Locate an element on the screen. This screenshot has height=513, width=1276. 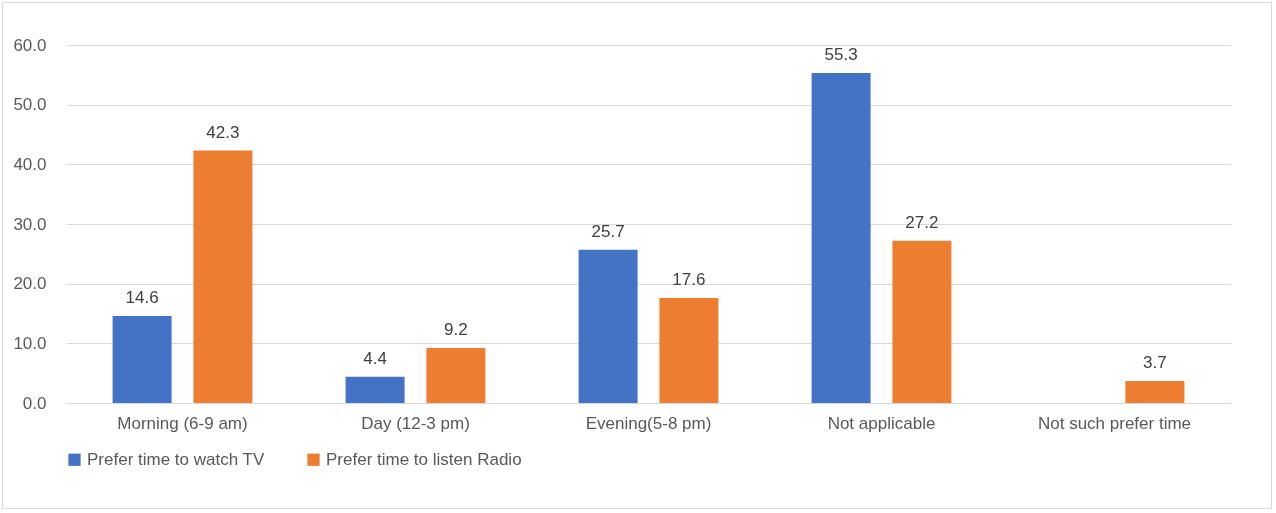
data-label: 4.4 is located at coordinates (375, 358).